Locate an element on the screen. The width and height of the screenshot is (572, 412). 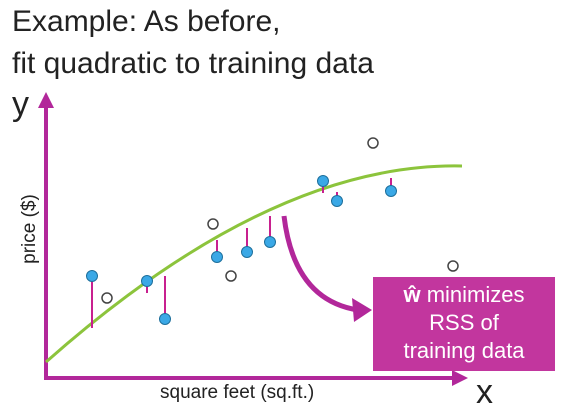
title-line-2: fit quadratic to training data is located at coordinates (193, 63).